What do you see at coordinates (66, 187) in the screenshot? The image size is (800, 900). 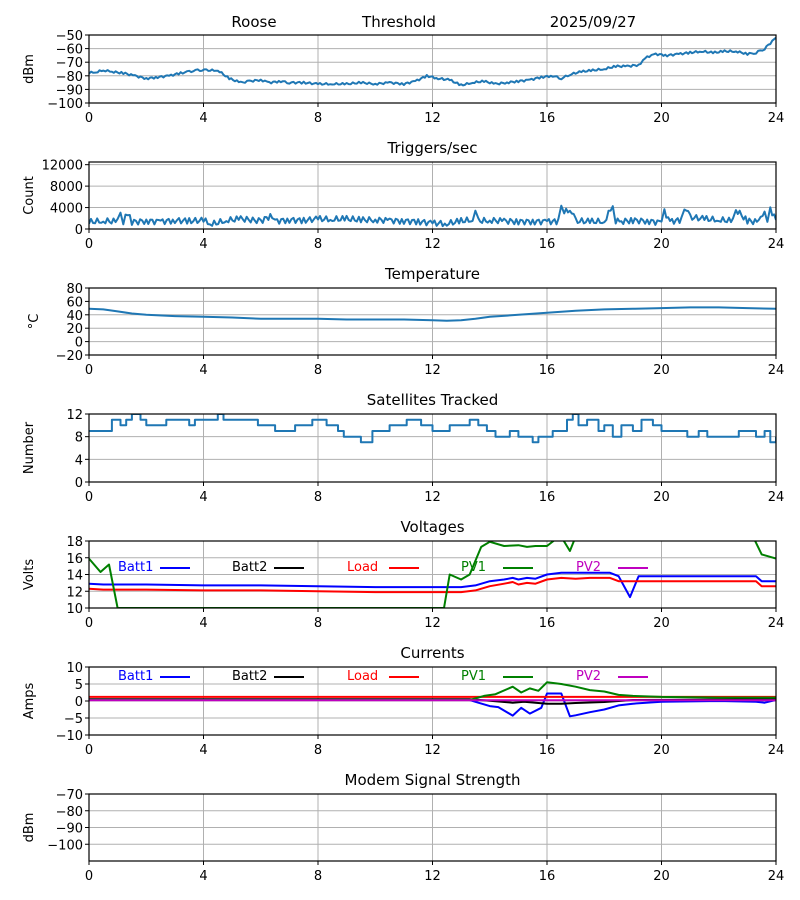 I see `y-tick-label: 8000` at bounding box center [66, 187].